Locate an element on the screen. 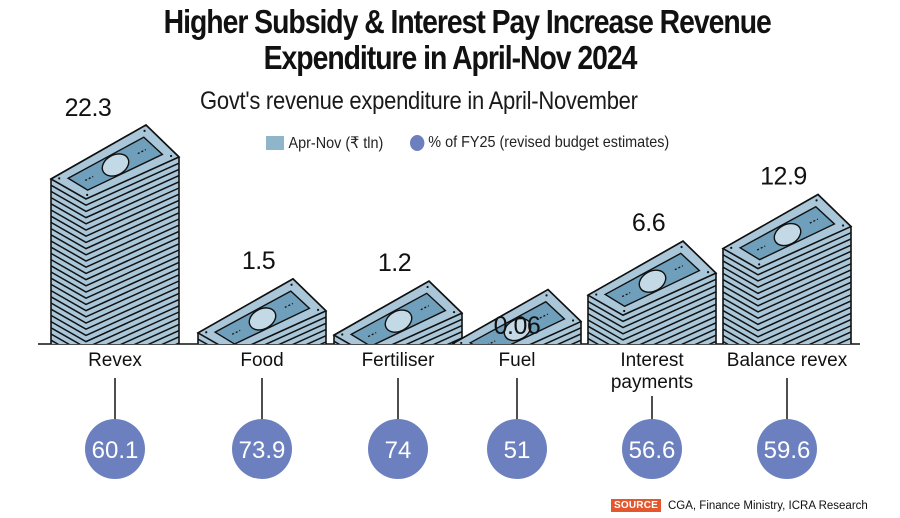 The height and width of the screenshot is (518, 900). title-line-2: Expenditure in April-Nov 2024 is located at coordinates (450, 57).